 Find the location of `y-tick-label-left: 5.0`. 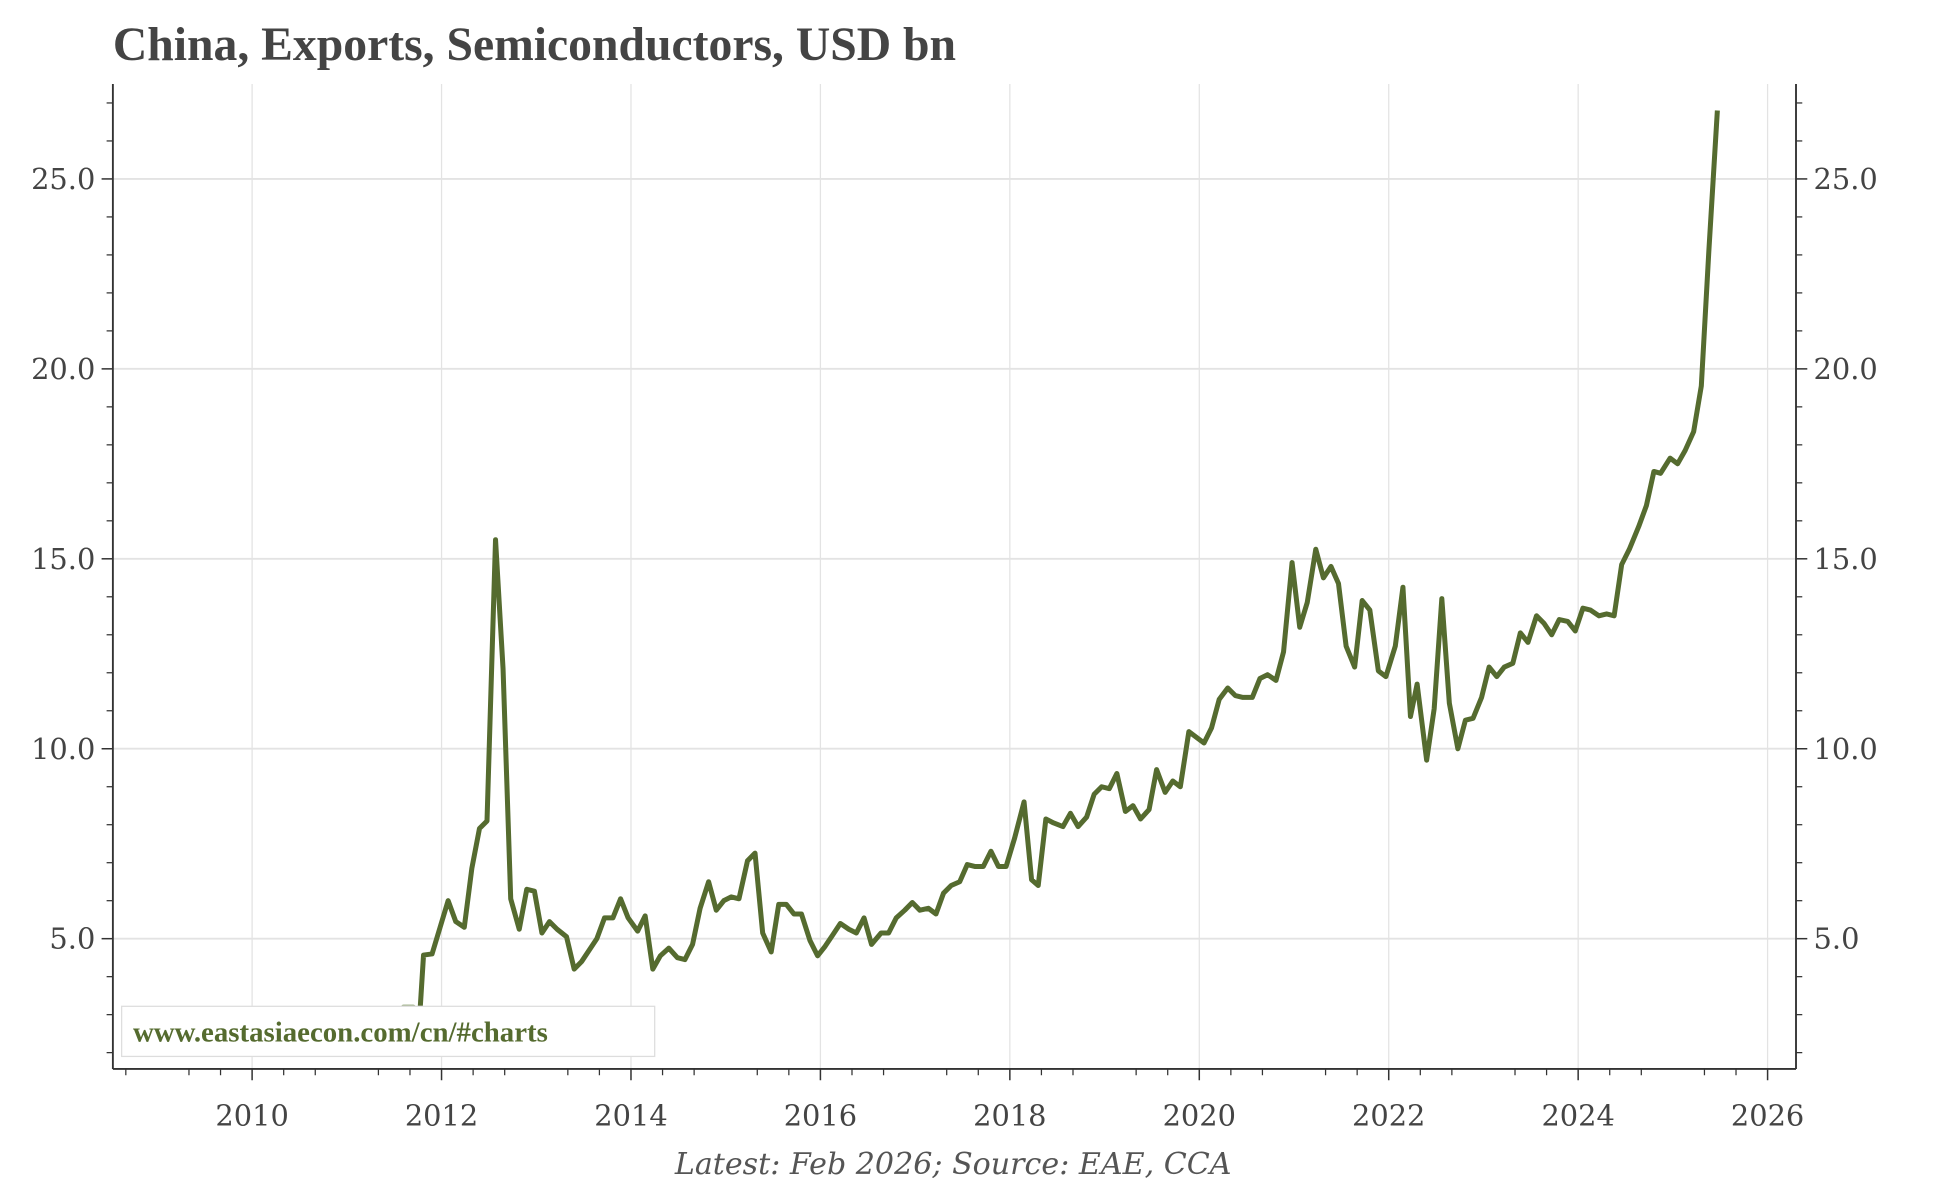

y-tick-label-left: 5.0 is located at coordinates (72, 939).